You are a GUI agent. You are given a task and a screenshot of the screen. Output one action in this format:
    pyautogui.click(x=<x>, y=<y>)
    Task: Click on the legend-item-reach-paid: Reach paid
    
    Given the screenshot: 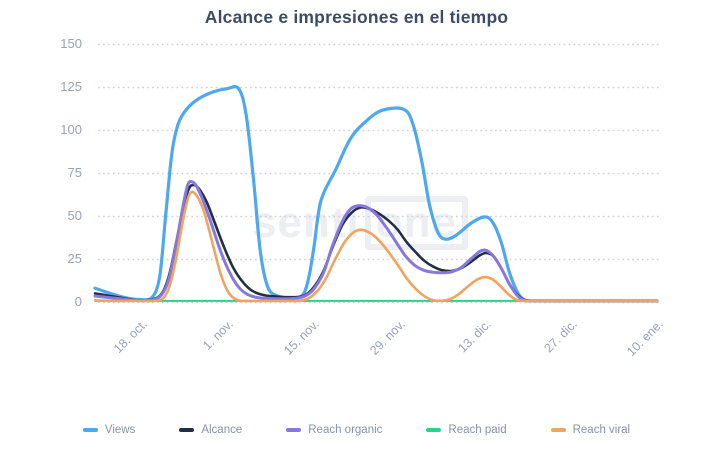 What is the action you would take?
    pyautogui.click(x=466, y=430)
    